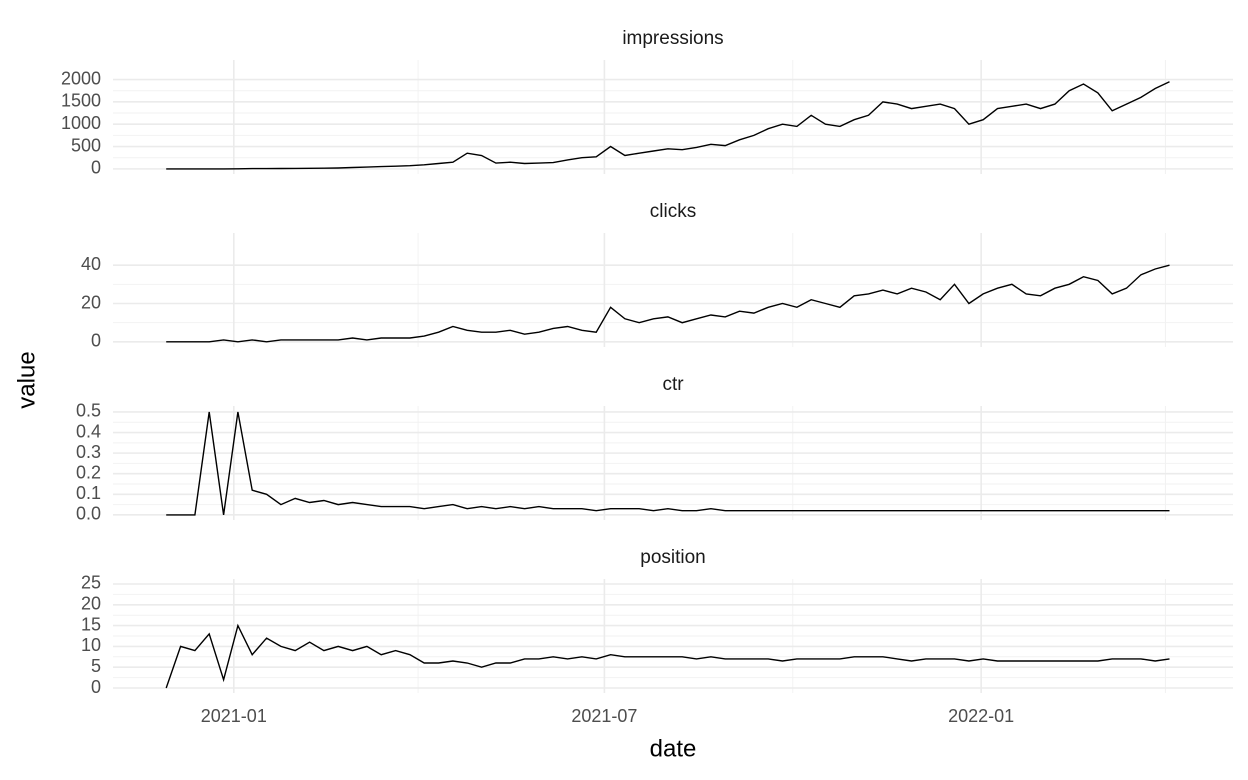 This screenshot has height=780, width=1248. I want to click on y-tick-label: 0.1, so click(88, 493).